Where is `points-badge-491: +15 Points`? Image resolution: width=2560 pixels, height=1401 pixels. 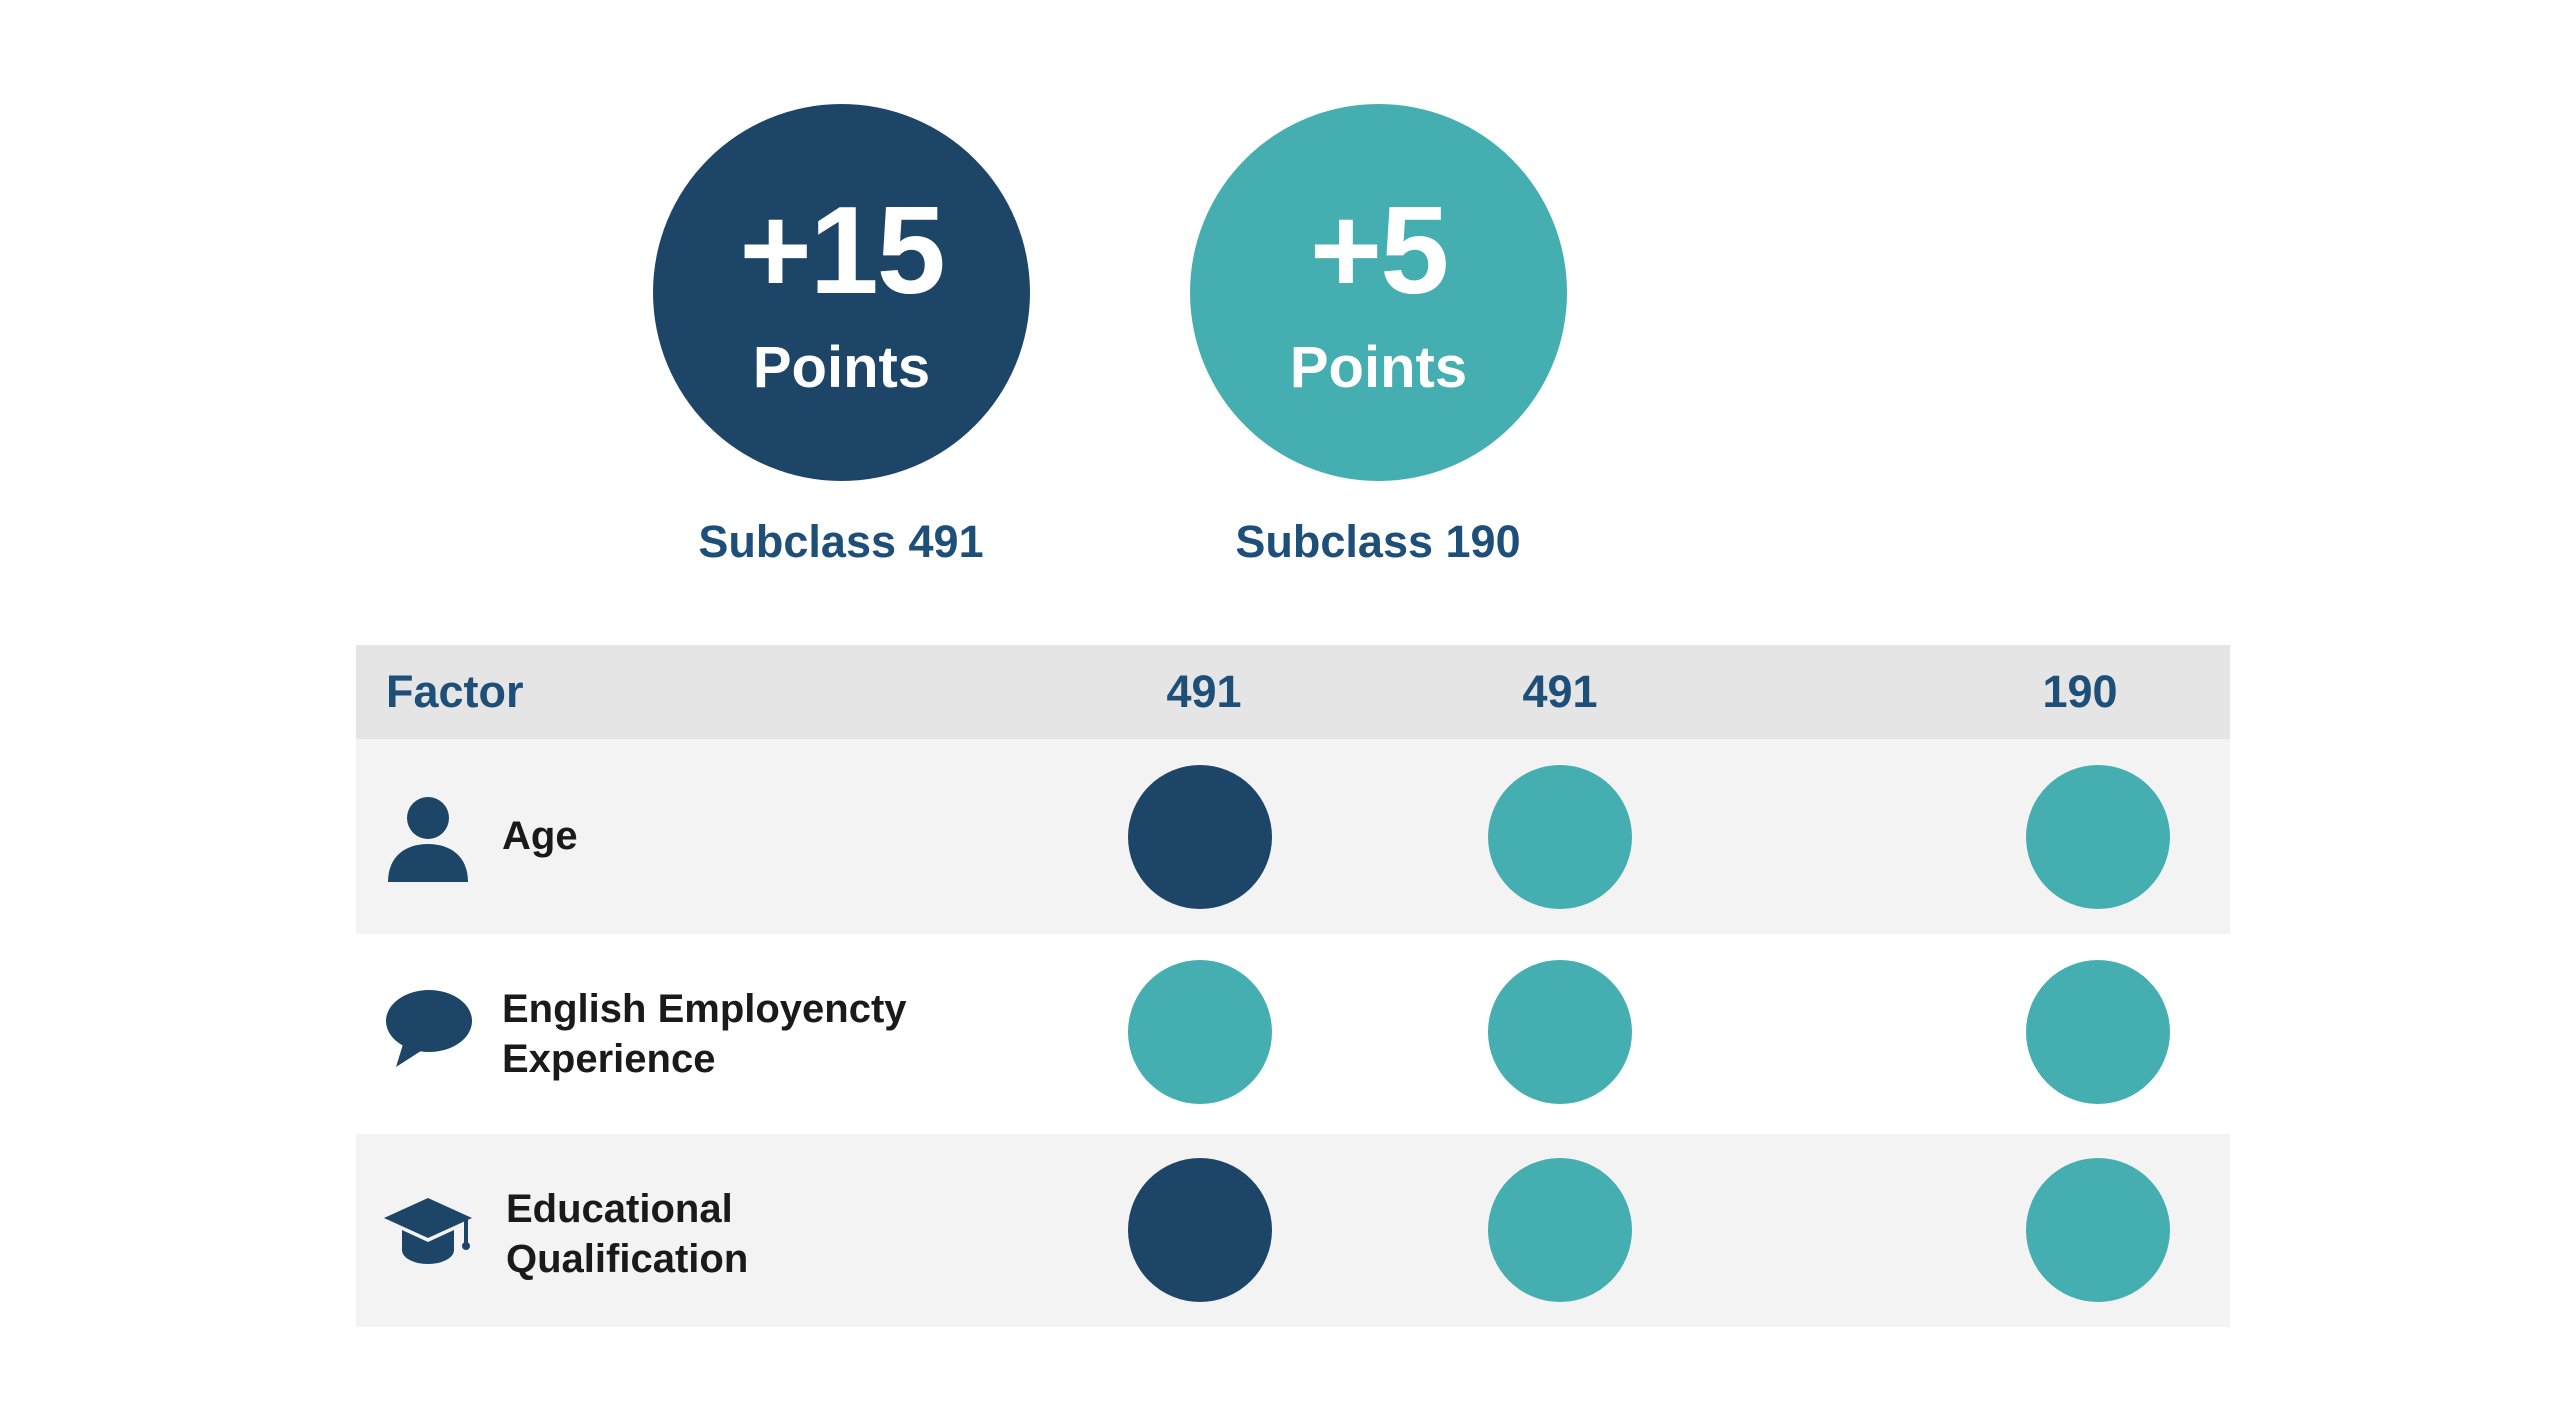 points-badge-491: +15 Points is located at coordinates (841, 292).